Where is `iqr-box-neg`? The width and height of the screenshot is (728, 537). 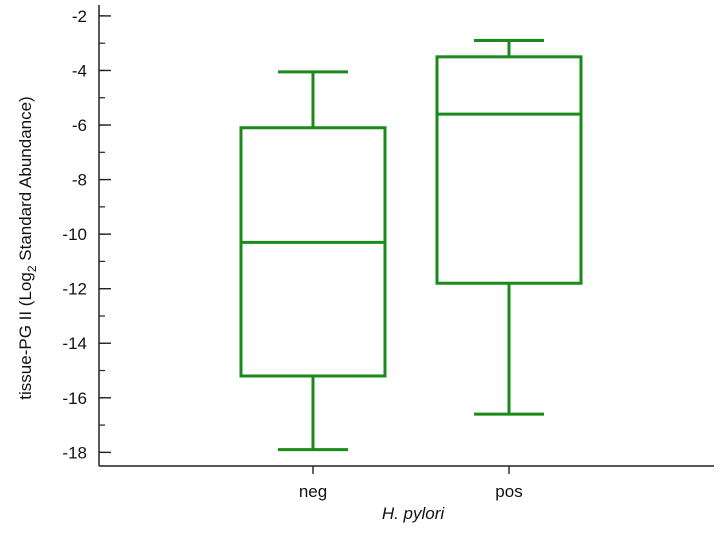 iqr-box-neg is located at coordinates (313, 252).